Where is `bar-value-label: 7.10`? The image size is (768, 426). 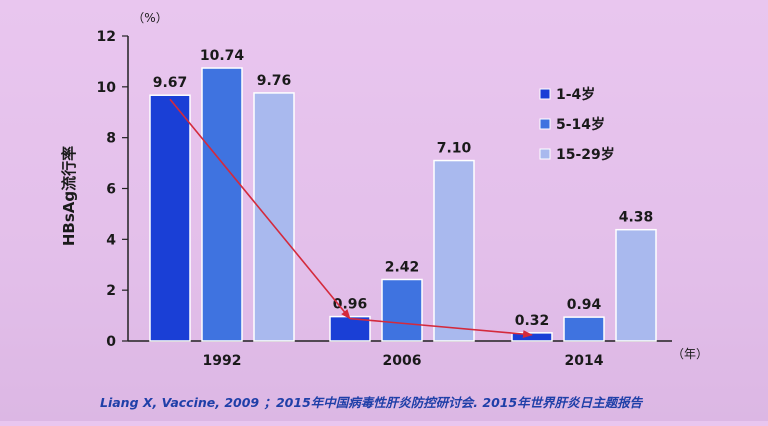 bar-value-label: 7.10 is located at coordinates (454, 149).